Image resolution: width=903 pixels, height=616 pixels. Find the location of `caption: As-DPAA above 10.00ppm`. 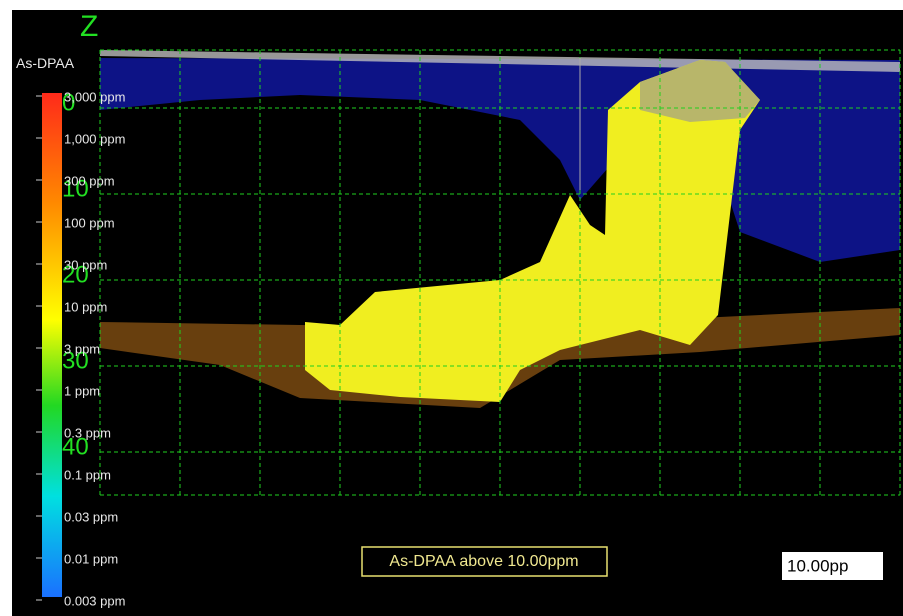

caption: As-DPAA above 10.00ppm is located at coordinates (483, 561).